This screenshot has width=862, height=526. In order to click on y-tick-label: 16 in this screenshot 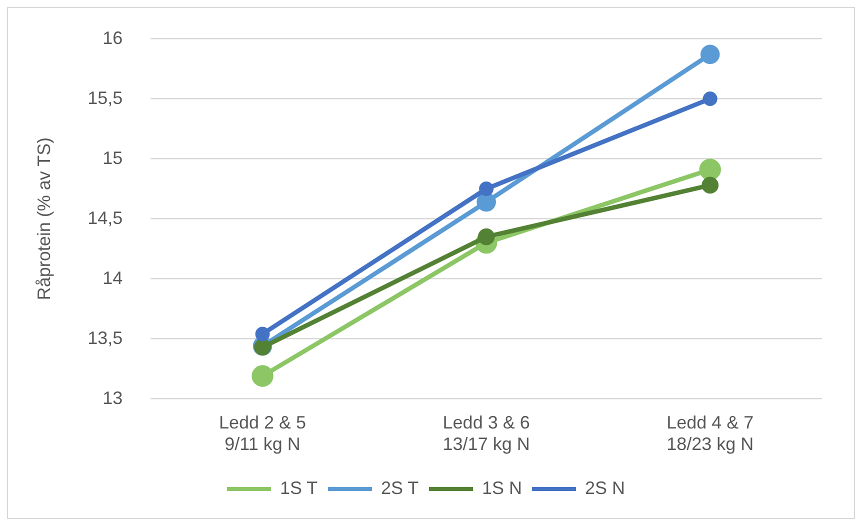, I will do `click(112, 38)`.